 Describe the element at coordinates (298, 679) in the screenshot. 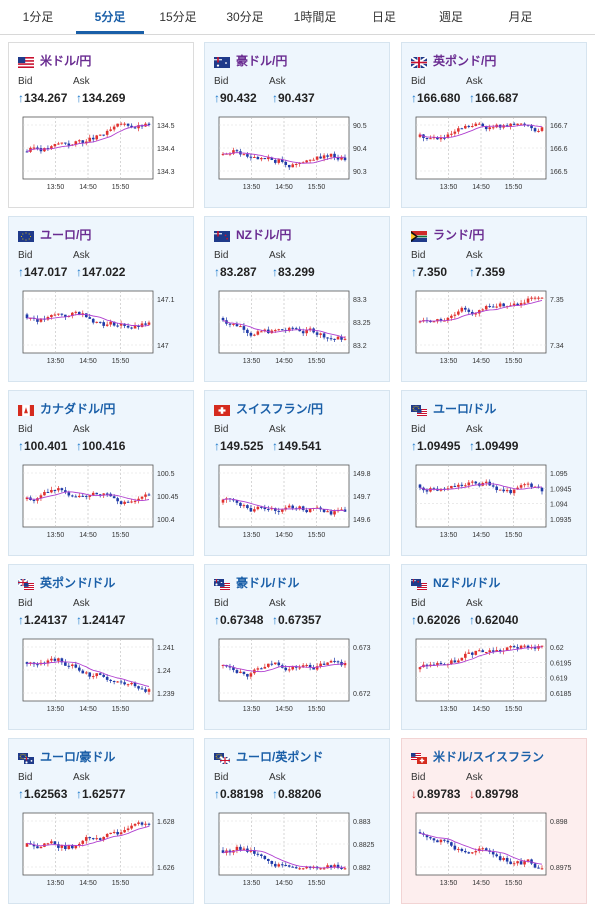

I see `mini-candlestick-chart: 0.673 0.672 13:50 14:50 15:50` at that location.